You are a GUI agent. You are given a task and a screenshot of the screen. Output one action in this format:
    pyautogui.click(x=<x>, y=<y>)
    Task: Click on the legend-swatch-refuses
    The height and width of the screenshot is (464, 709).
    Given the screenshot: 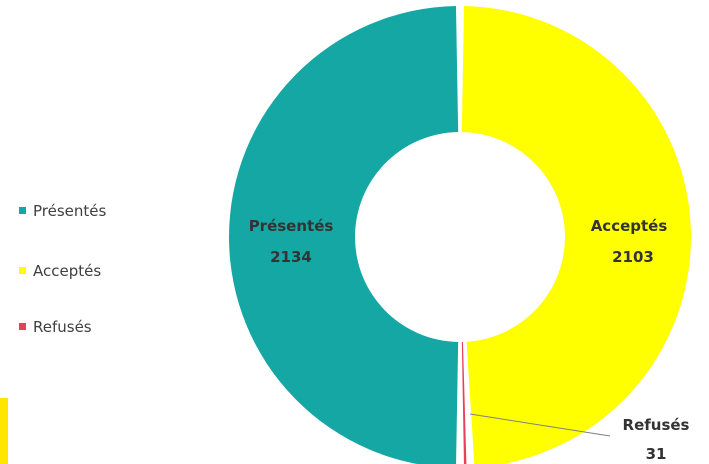 What is the action you would take?
    pyautogui.click(x=22, y=326)
    